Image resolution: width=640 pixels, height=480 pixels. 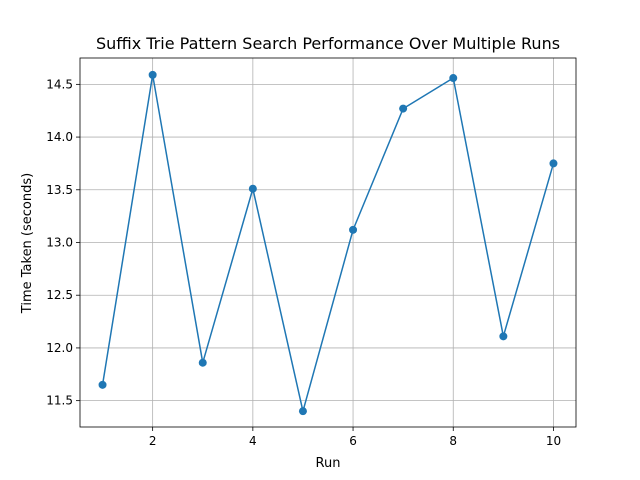 I want to click on y-axis-label: Time Taken (seconds), so click(x=27, y=243).